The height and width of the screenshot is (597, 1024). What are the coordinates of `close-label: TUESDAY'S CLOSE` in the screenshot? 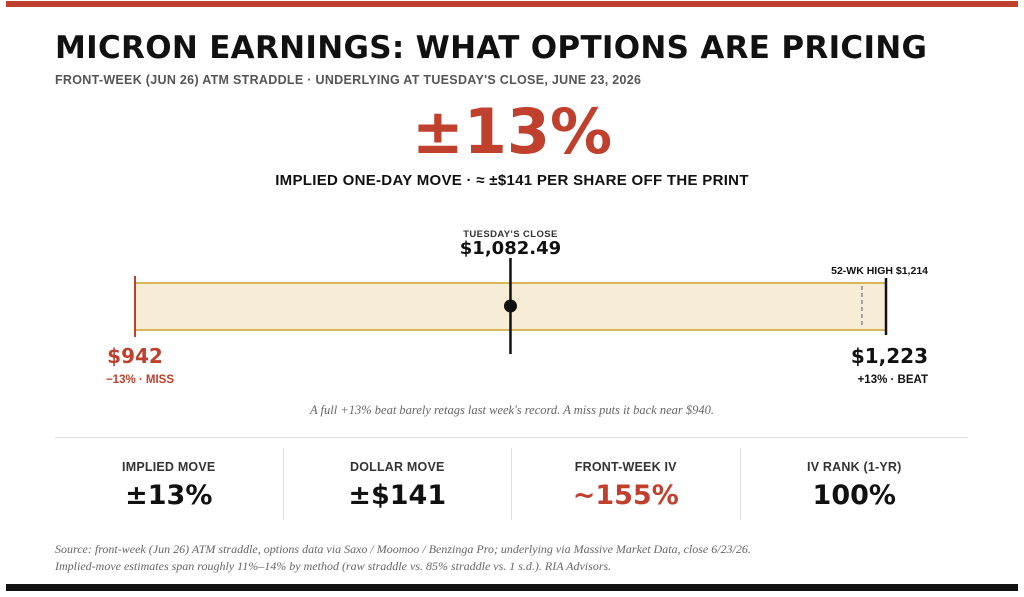 It's located at (510, 234).